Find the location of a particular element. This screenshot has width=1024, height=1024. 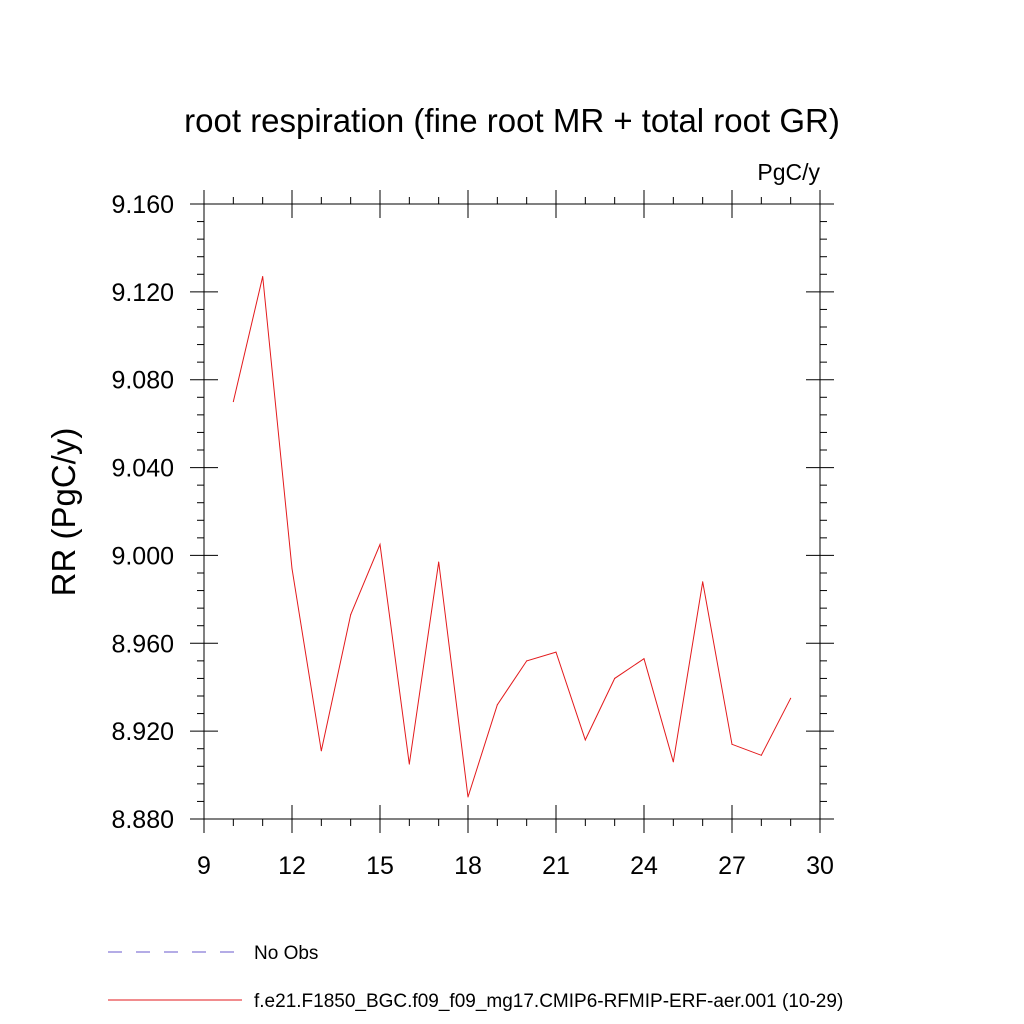

y-tick-label: 8.960 is located at coordinates (142, 644).